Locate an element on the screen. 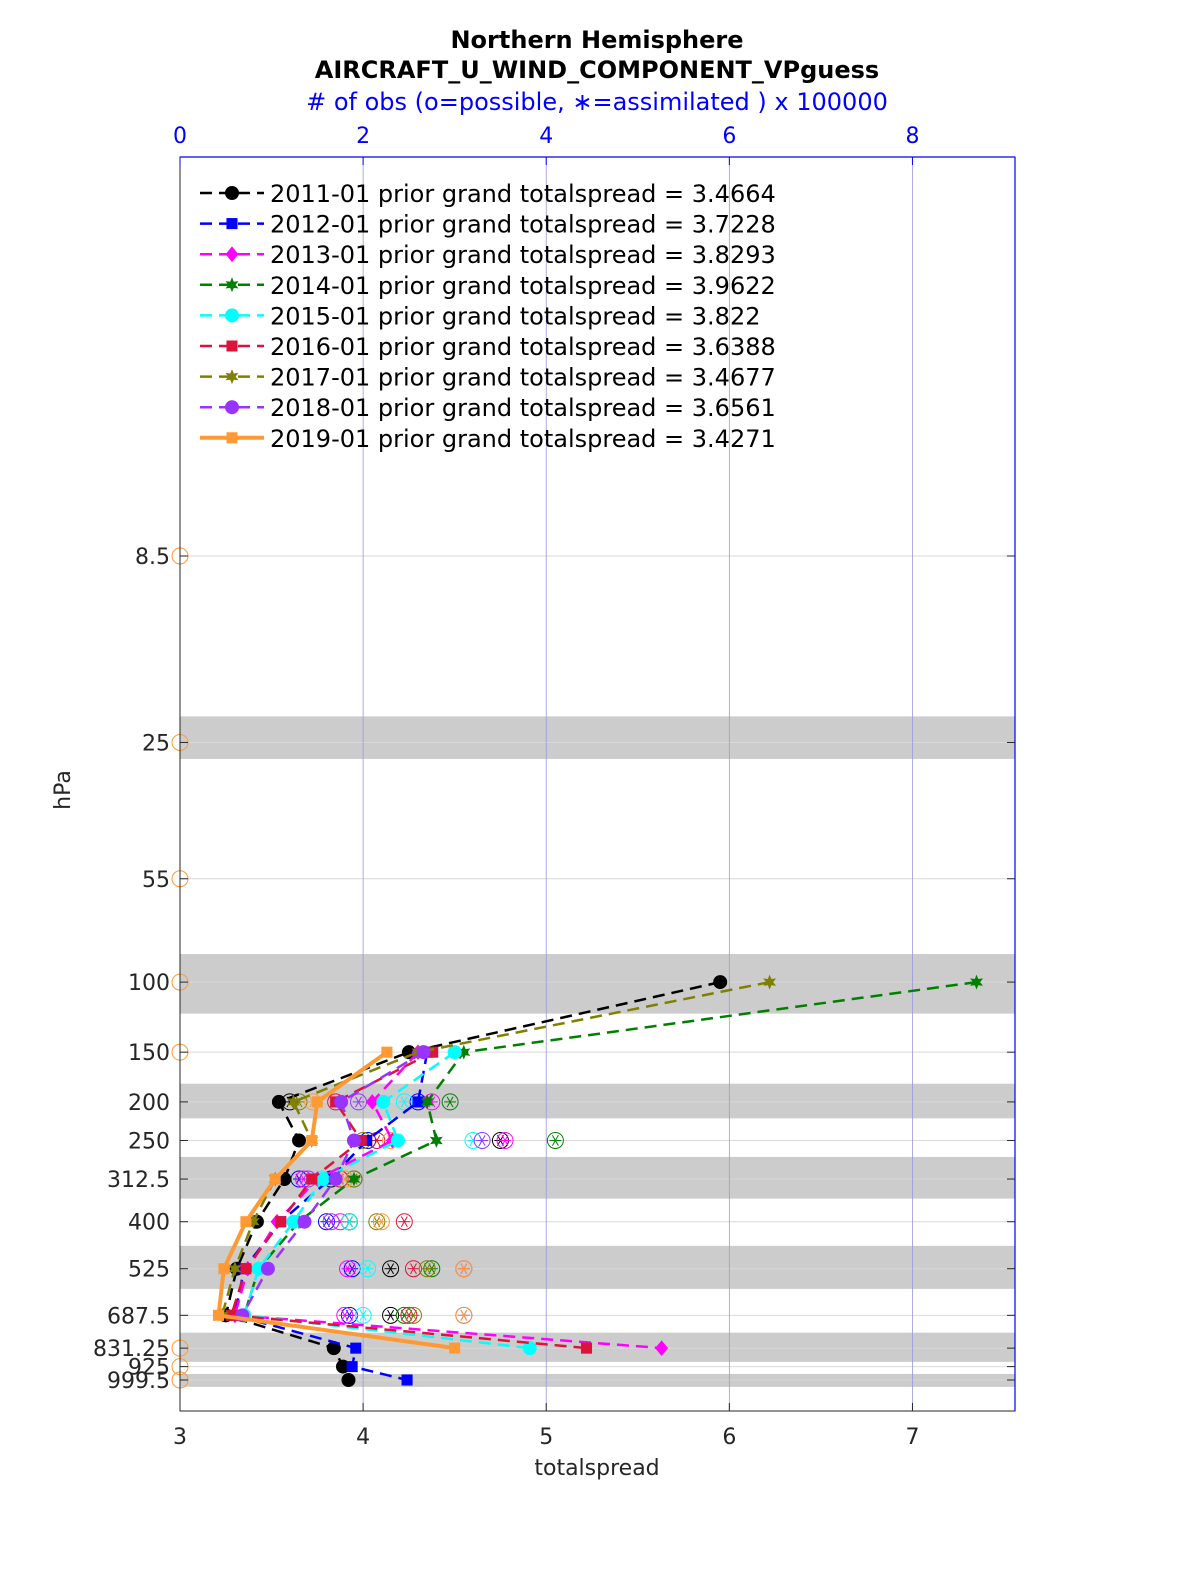  y-tick-label: 200 is located at coordinates (149, 1103).